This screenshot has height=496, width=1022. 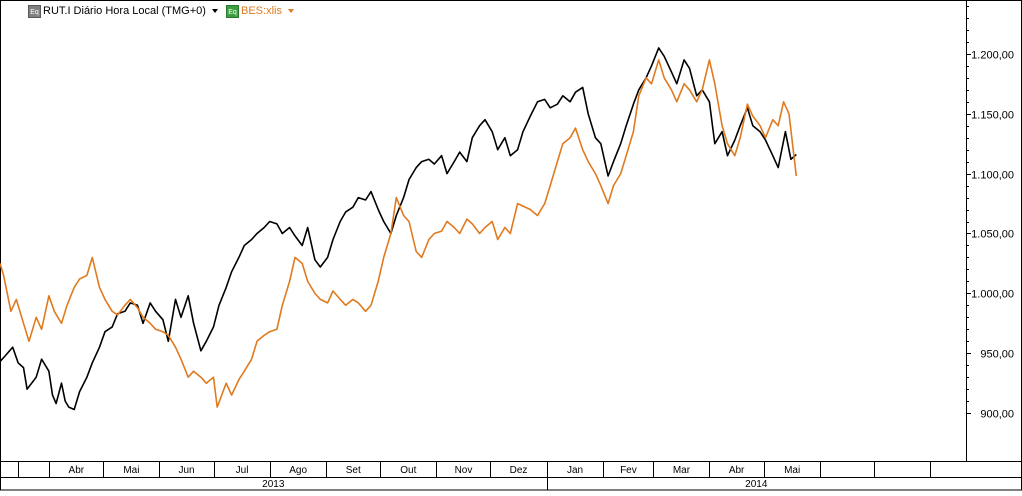 I want to click on y-tick-label: 1.100,00, so click(x=992, y=176).